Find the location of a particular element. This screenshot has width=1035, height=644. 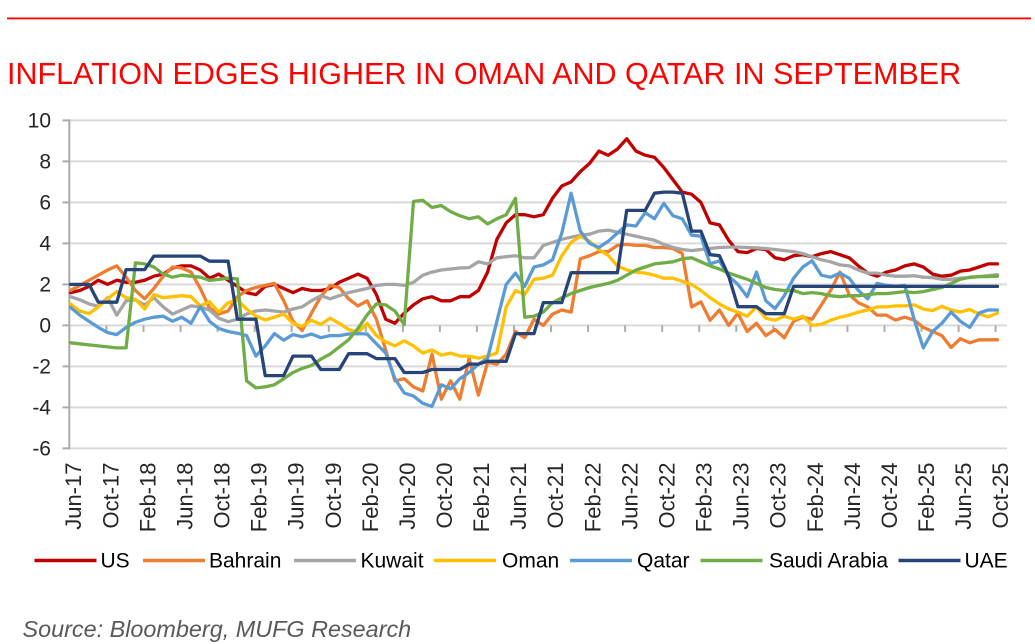

svg-text: Feb-22 is located at coordinates (592, 498).